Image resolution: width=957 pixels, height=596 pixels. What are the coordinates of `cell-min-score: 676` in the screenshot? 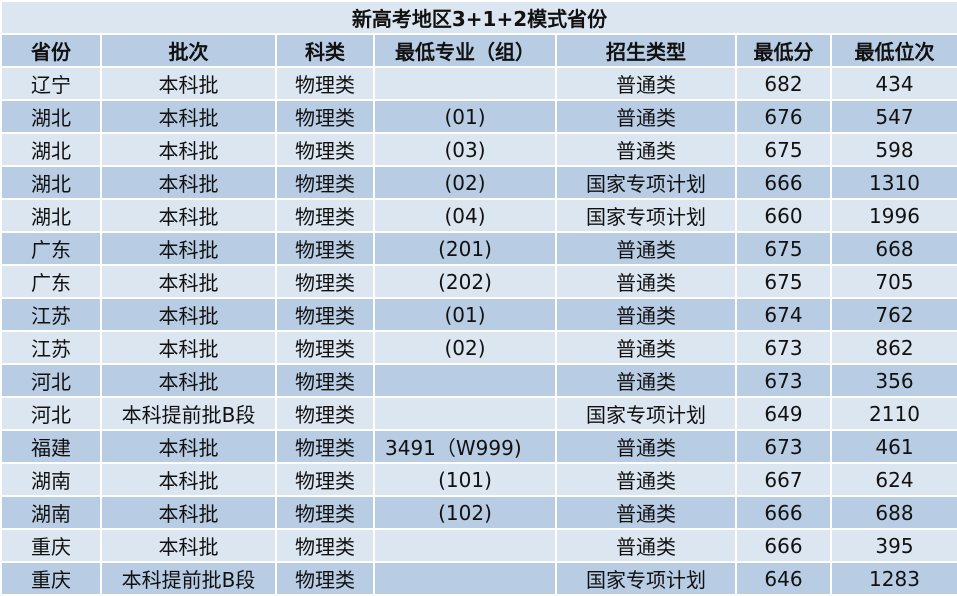 It's located at (783, 116).